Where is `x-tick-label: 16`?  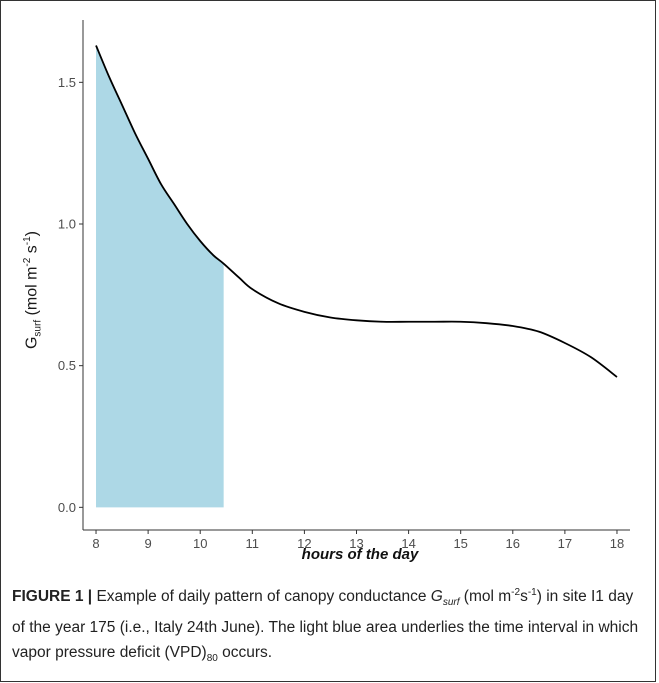
x-tick-label: 16 is located at coordinates (513, 543).